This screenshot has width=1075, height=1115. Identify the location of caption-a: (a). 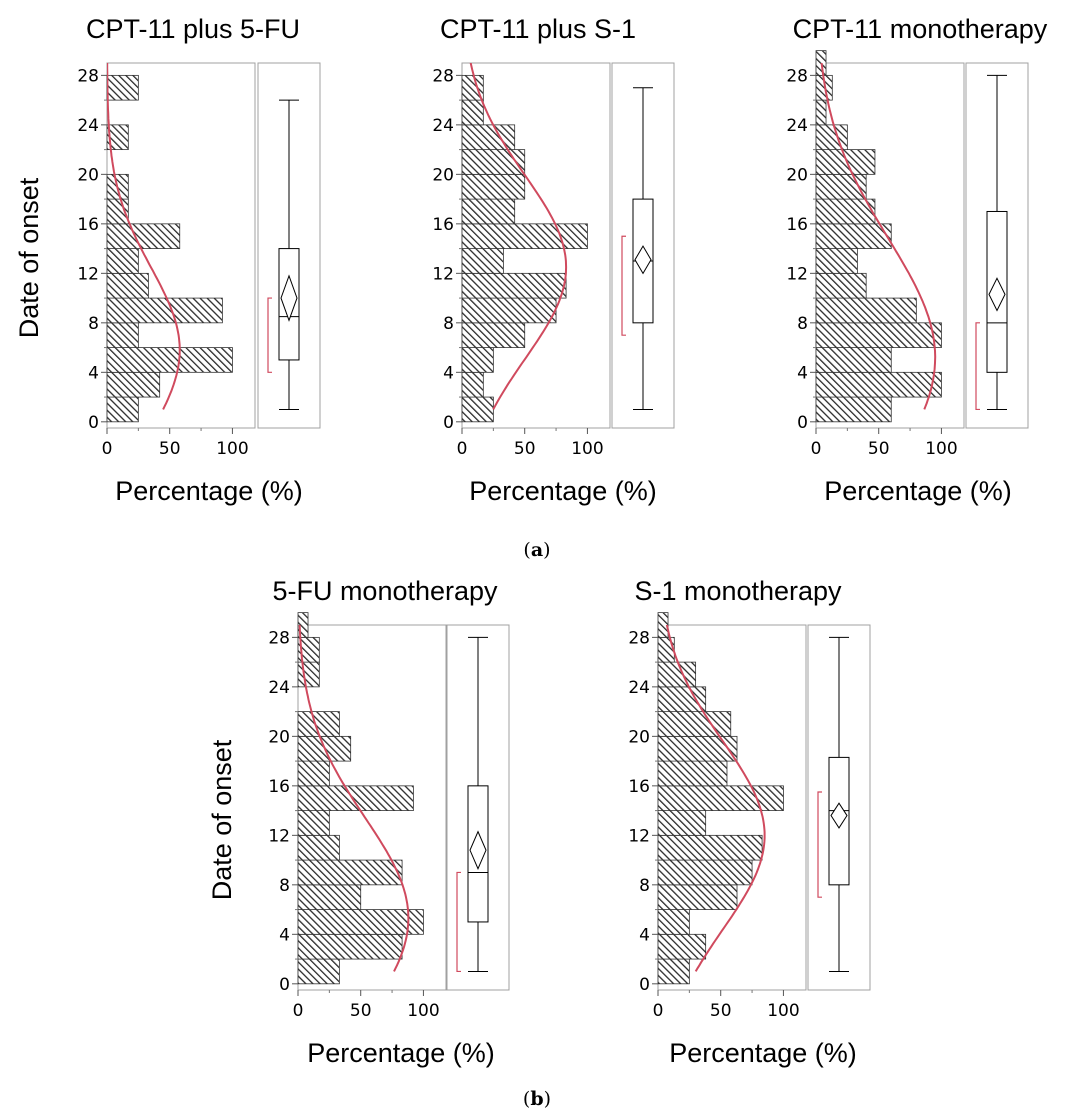
(536, 550).